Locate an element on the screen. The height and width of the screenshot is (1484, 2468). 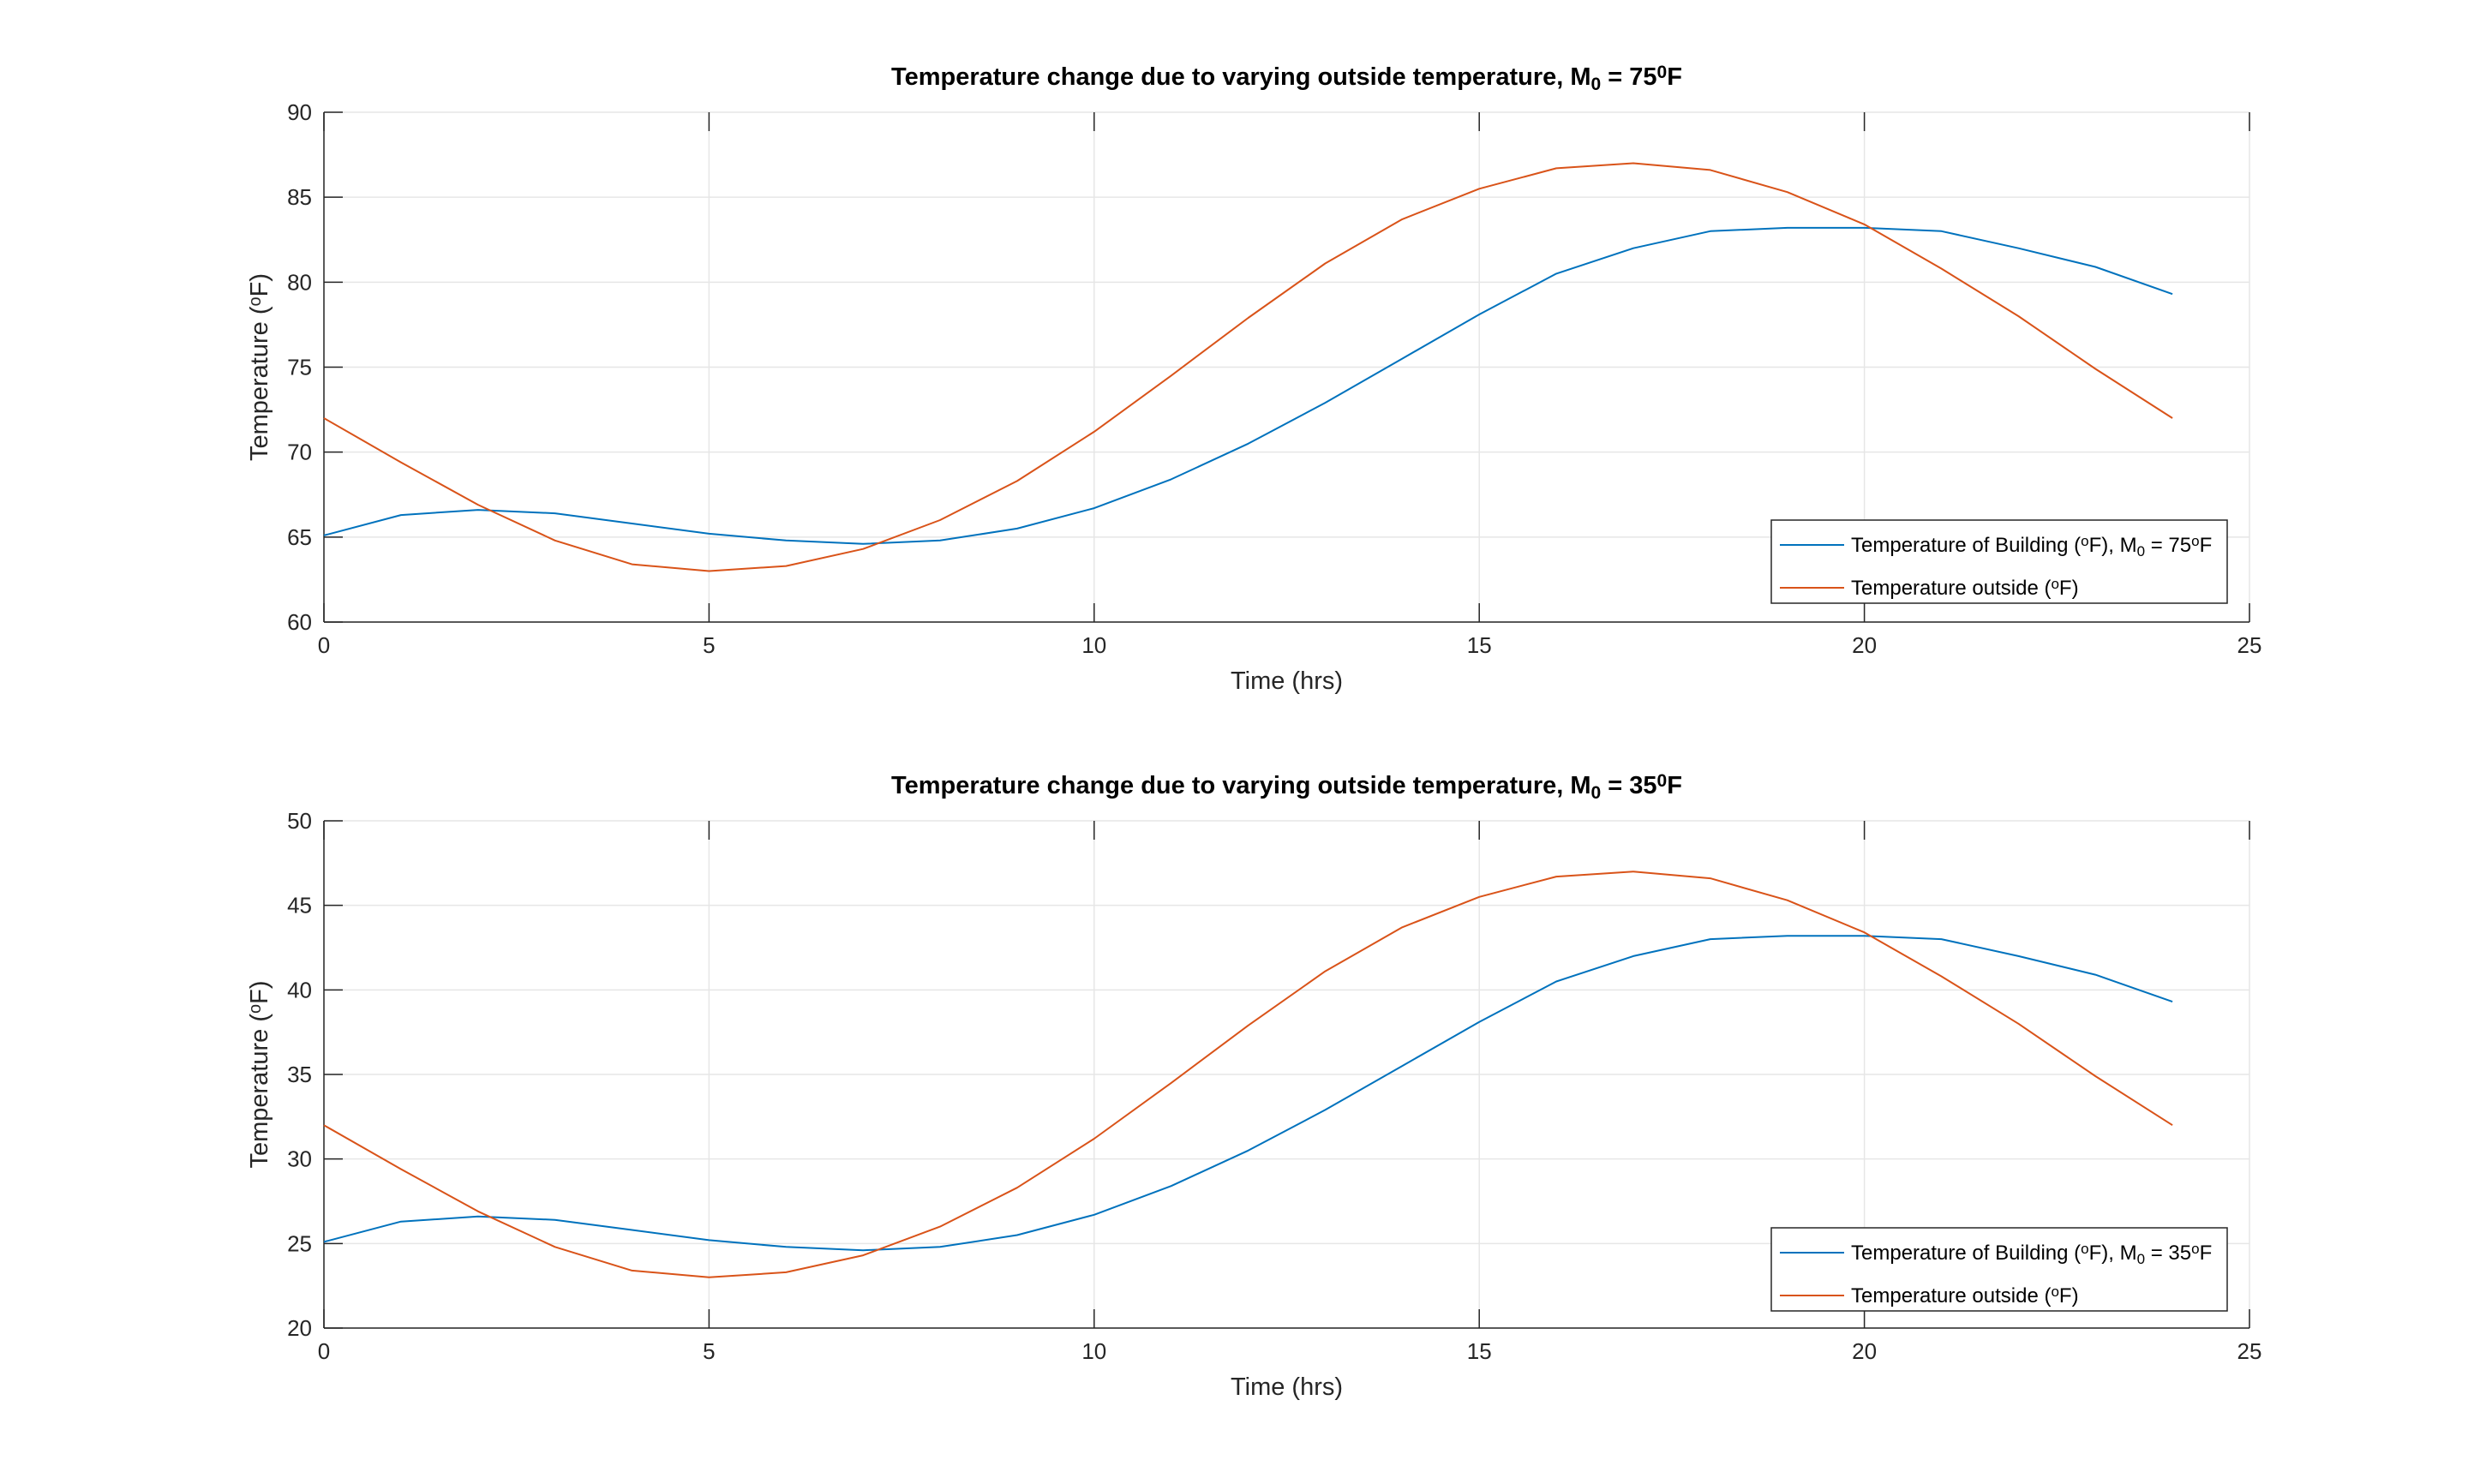
y-tick-label: 25 is located at coordinates (299, 1243).